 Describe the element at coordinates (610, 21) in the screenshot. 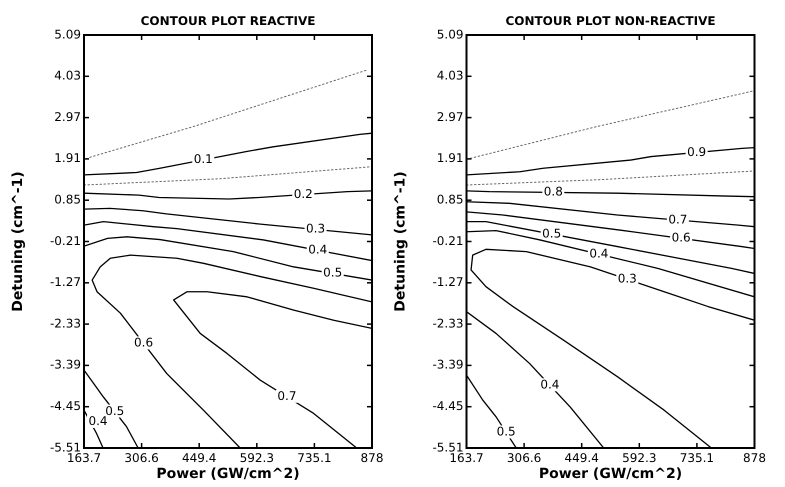

I see `chart-title: CONTOUR PLOT NON-REACTIVE` at that location.